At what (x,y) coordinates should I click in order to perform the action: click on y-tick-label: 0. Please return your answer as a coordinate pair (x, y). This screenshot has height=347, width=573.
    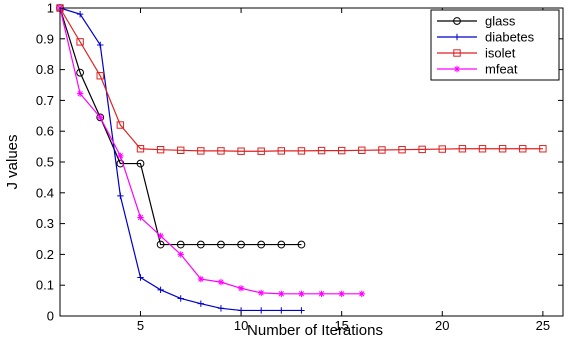
    Looking at the image, I should click on (50, 316).